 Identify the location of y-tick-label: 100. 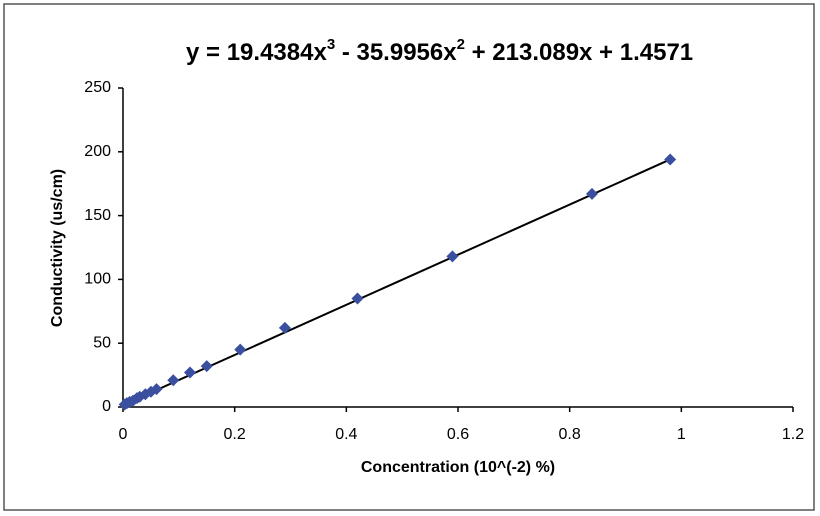
(97, 279).